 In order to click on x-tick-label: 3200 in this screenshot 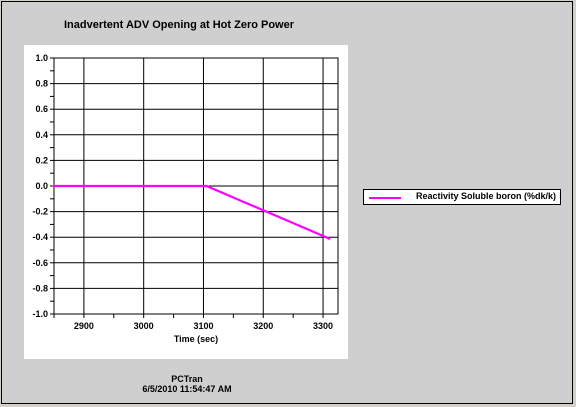, I will do `click(263, 326)`.